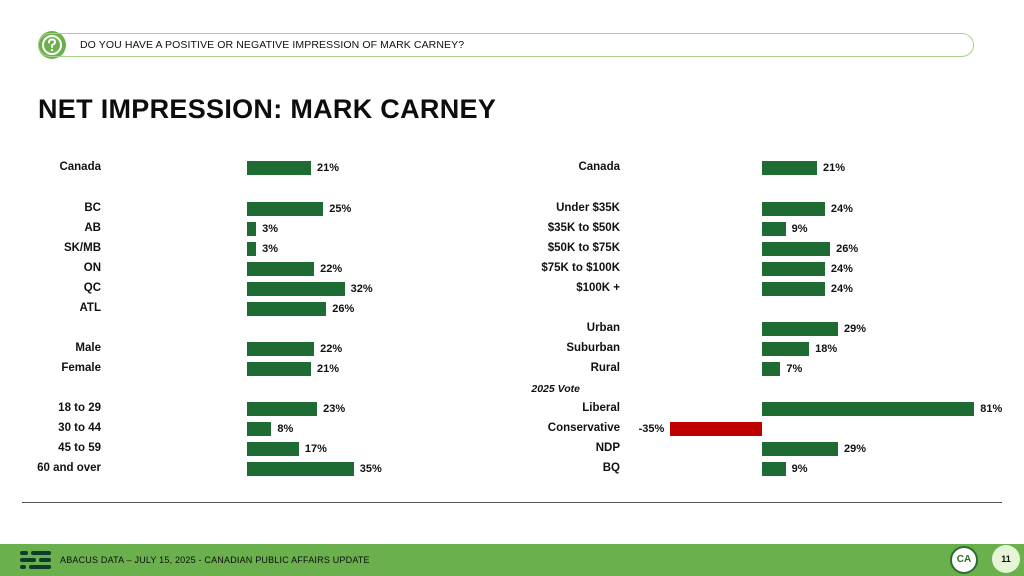 The width and height of the screenshot is (1024, 576). I want to click on bar-ndp, so click(800, 449).